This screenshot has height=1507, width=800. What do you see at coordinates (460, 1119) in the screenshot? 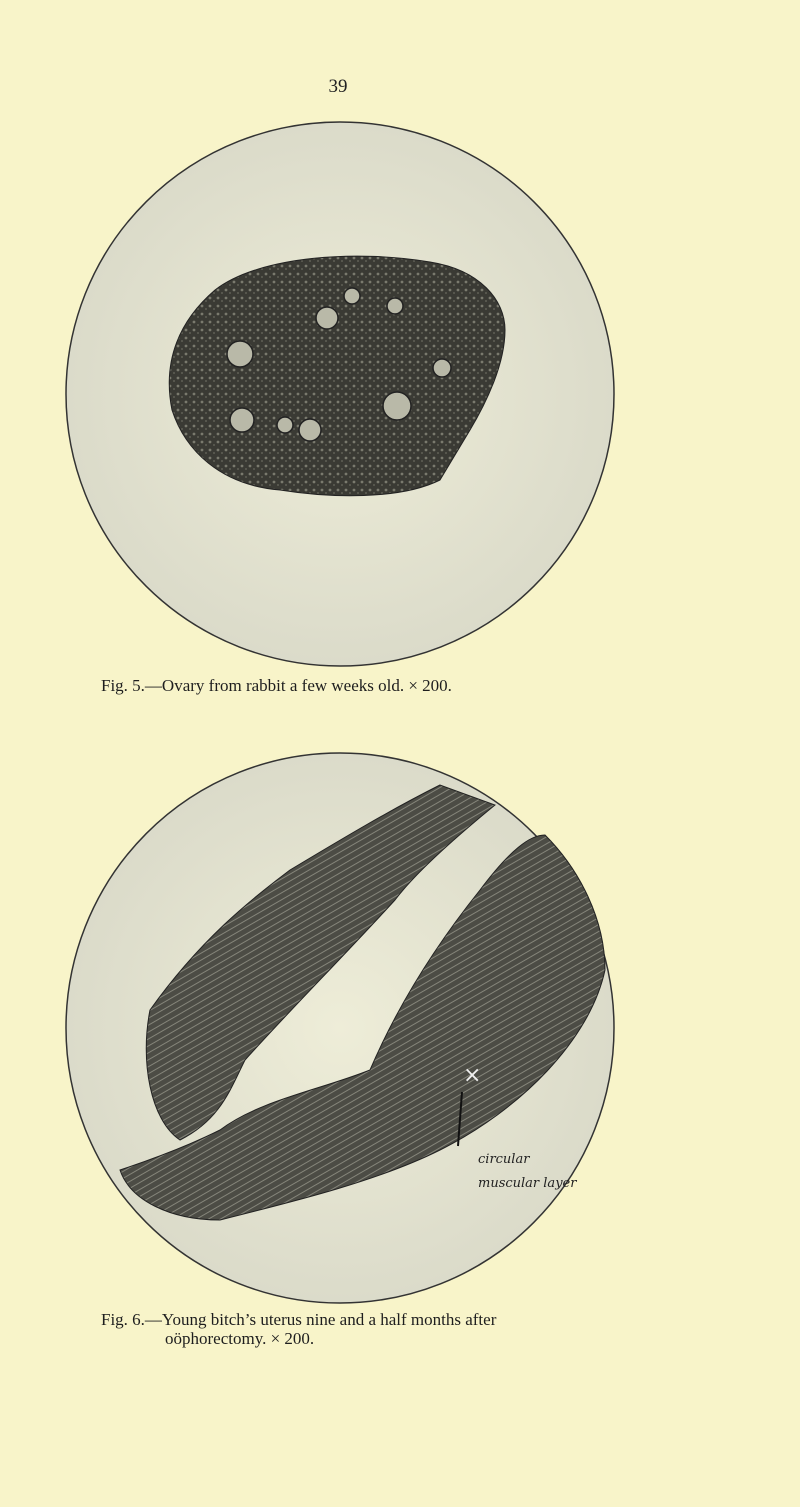
I see `pointer-line` at bounding box center [460, 1119].